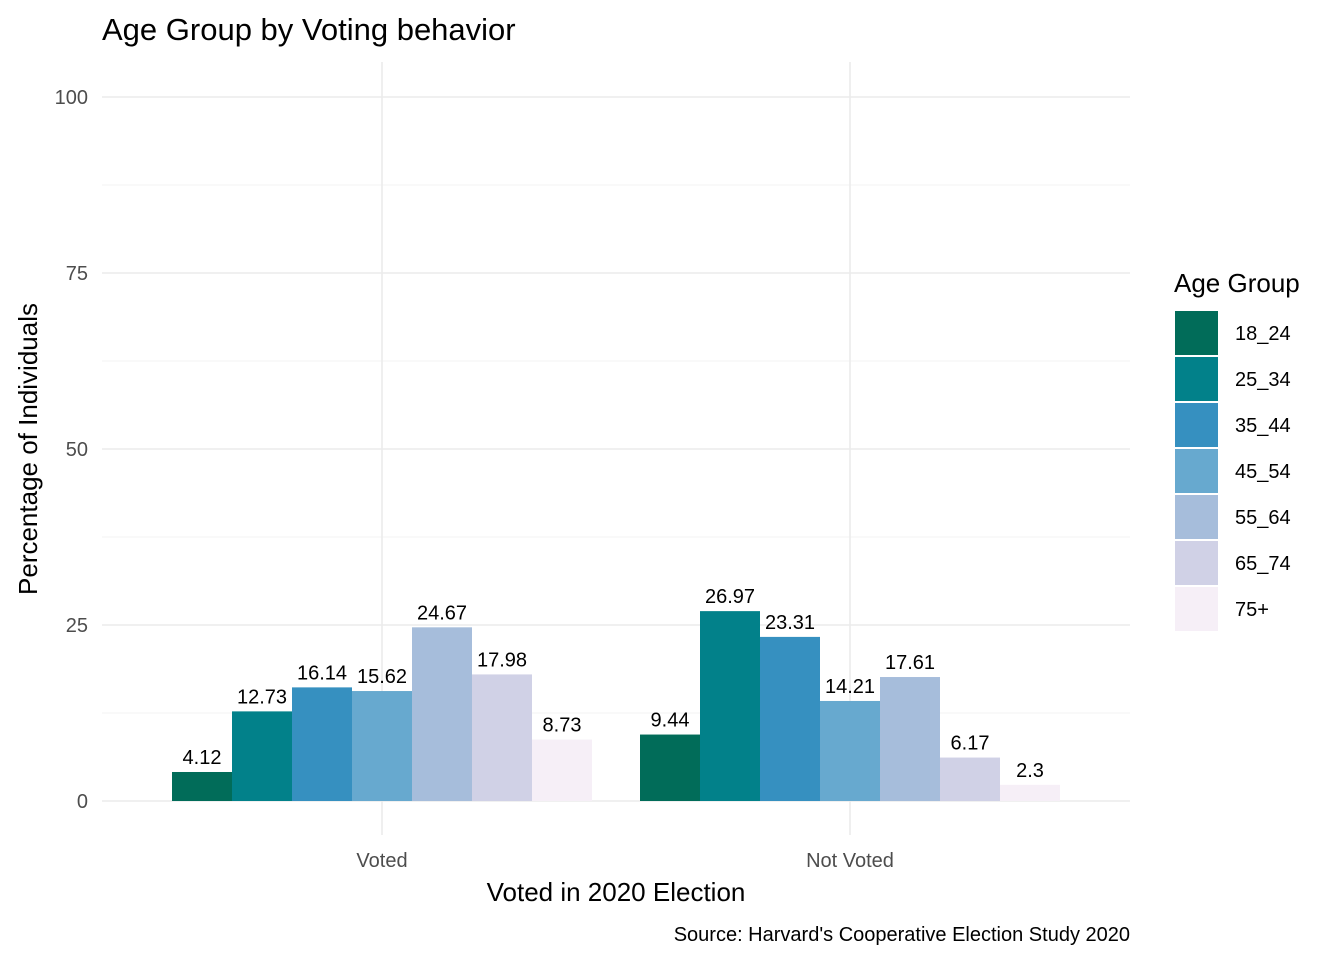 The height and width of the screenshot is (960, 1344). What do you see at coordinates (1263, 380) in the screenshot?
I see `legend-label: 25_34` at bounding box center [1263, 380].